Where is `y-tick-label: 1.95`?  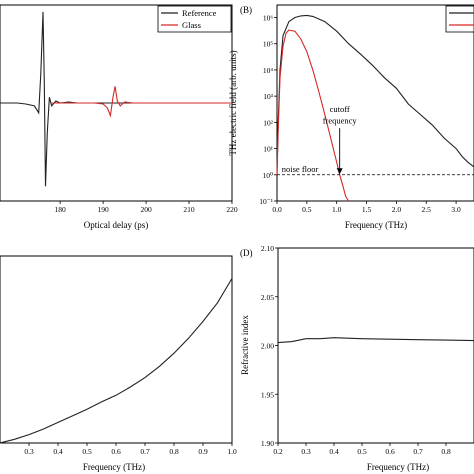 y-tick-label: 1.95 is located at coordinates (267, 394).